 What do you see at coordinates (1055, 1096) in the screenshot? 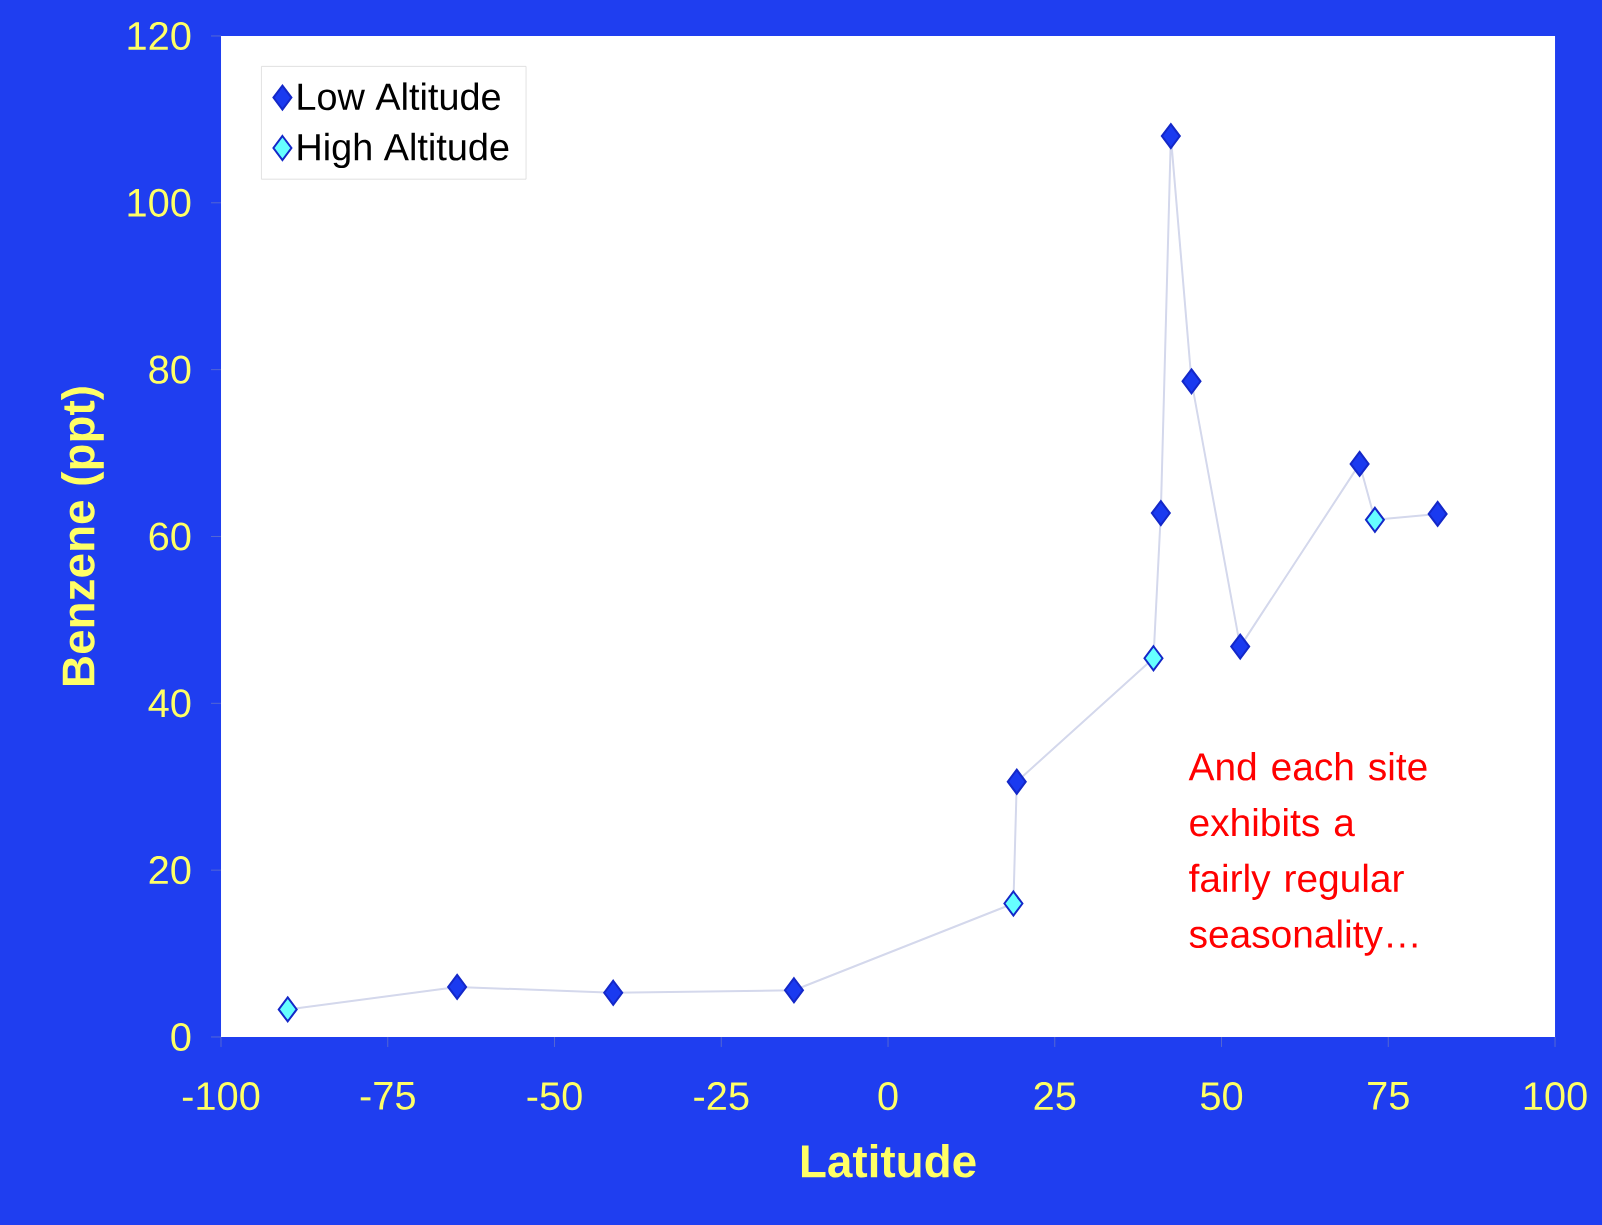
I see `x-tick-label: 25` at bounding box center [1055, 1096].